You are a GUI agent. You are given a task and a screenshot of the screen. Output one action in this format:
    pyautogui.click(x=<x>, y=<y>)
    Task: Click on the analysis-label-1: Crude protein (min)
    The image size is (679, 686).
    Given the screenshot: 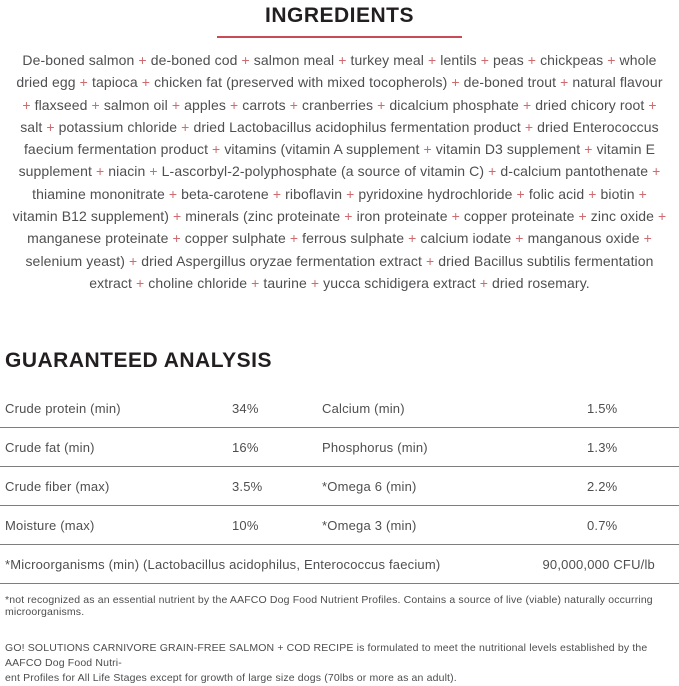 What is the action you would take?
    pyautogui.click(x=63, y=408)
    